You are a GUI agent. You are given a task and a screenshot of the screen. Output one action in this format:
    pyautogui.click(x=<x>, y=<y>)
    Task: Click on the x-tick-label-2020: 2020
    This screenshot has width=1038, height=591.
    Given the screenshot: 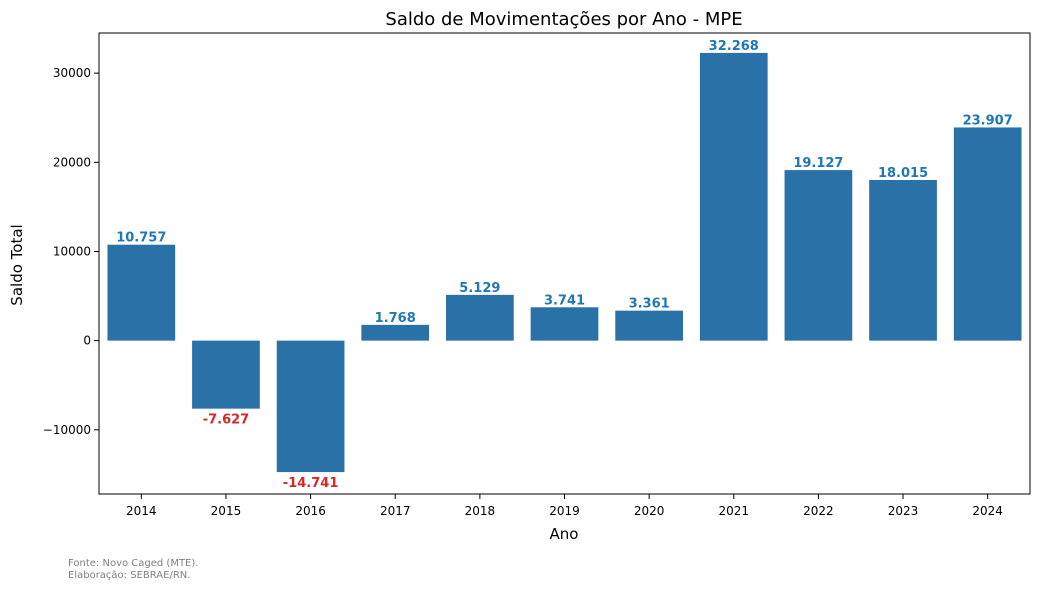 What is the action you would take?
    pyautogui.click(x=649, y=511)
    